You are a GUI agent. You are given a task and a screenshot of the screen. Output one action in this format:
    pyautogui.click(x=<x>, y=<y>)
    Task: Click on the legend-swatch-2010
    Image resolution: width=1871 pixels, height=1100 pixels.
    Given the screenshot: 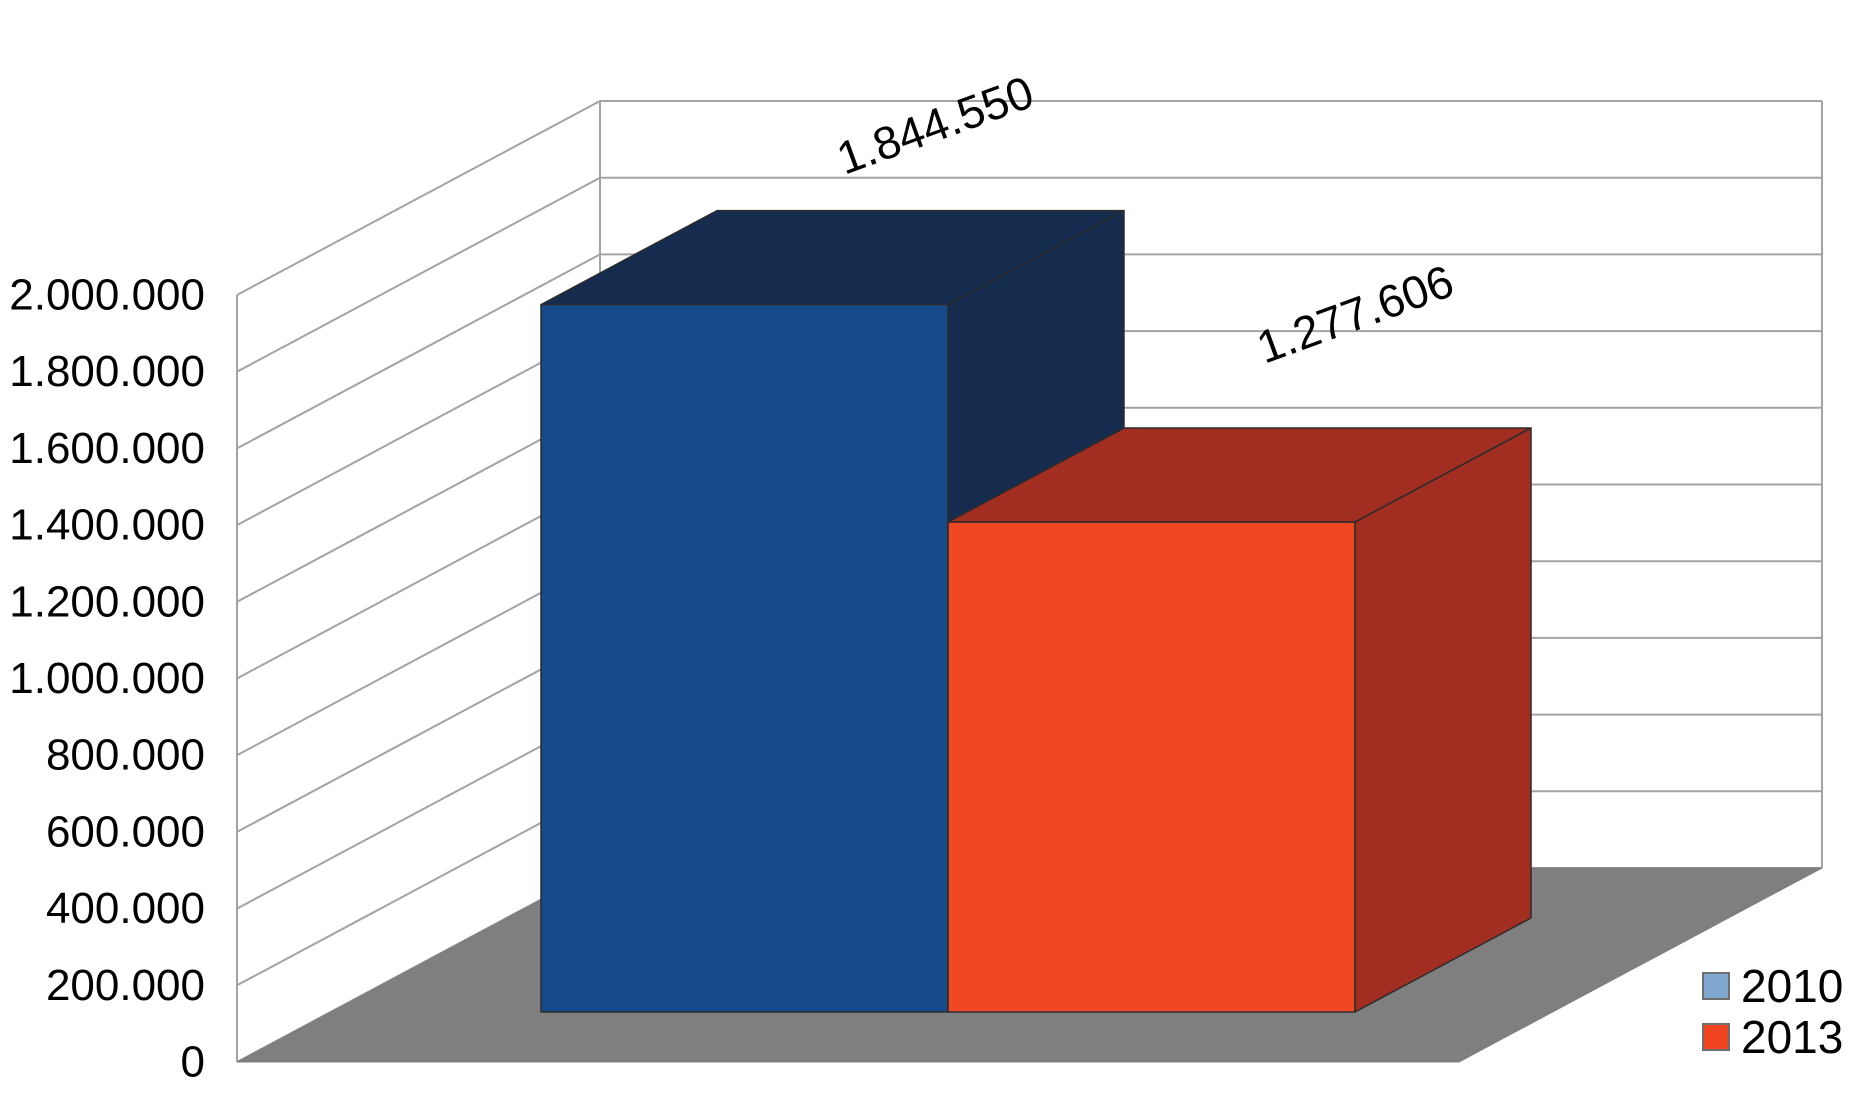 What is the action you would take?
    pyautogui.click(x=1716, y=986)
    